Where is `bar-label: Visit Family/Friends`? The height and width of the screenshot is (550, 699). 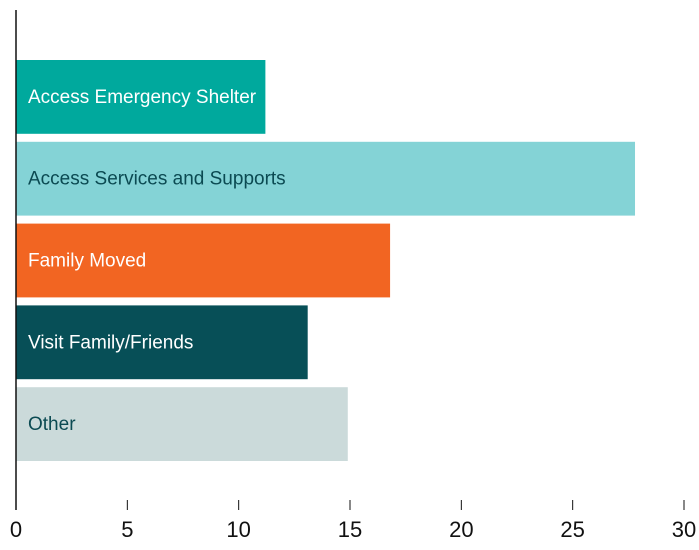
bar-label: Visit Family/Friends is located at coordinates (110, 342).